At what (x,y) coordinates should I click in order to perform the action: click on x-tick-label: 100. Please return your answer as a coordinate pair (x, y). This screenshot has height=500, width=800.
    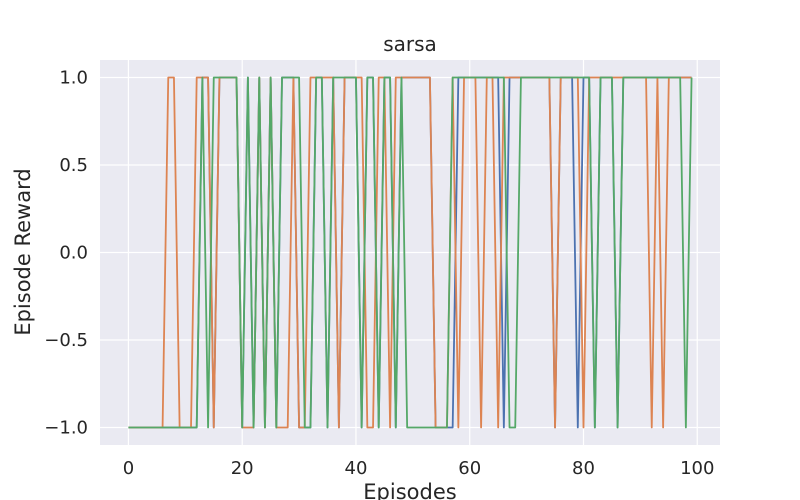
    Looking at the image, I should click on (697, 468).